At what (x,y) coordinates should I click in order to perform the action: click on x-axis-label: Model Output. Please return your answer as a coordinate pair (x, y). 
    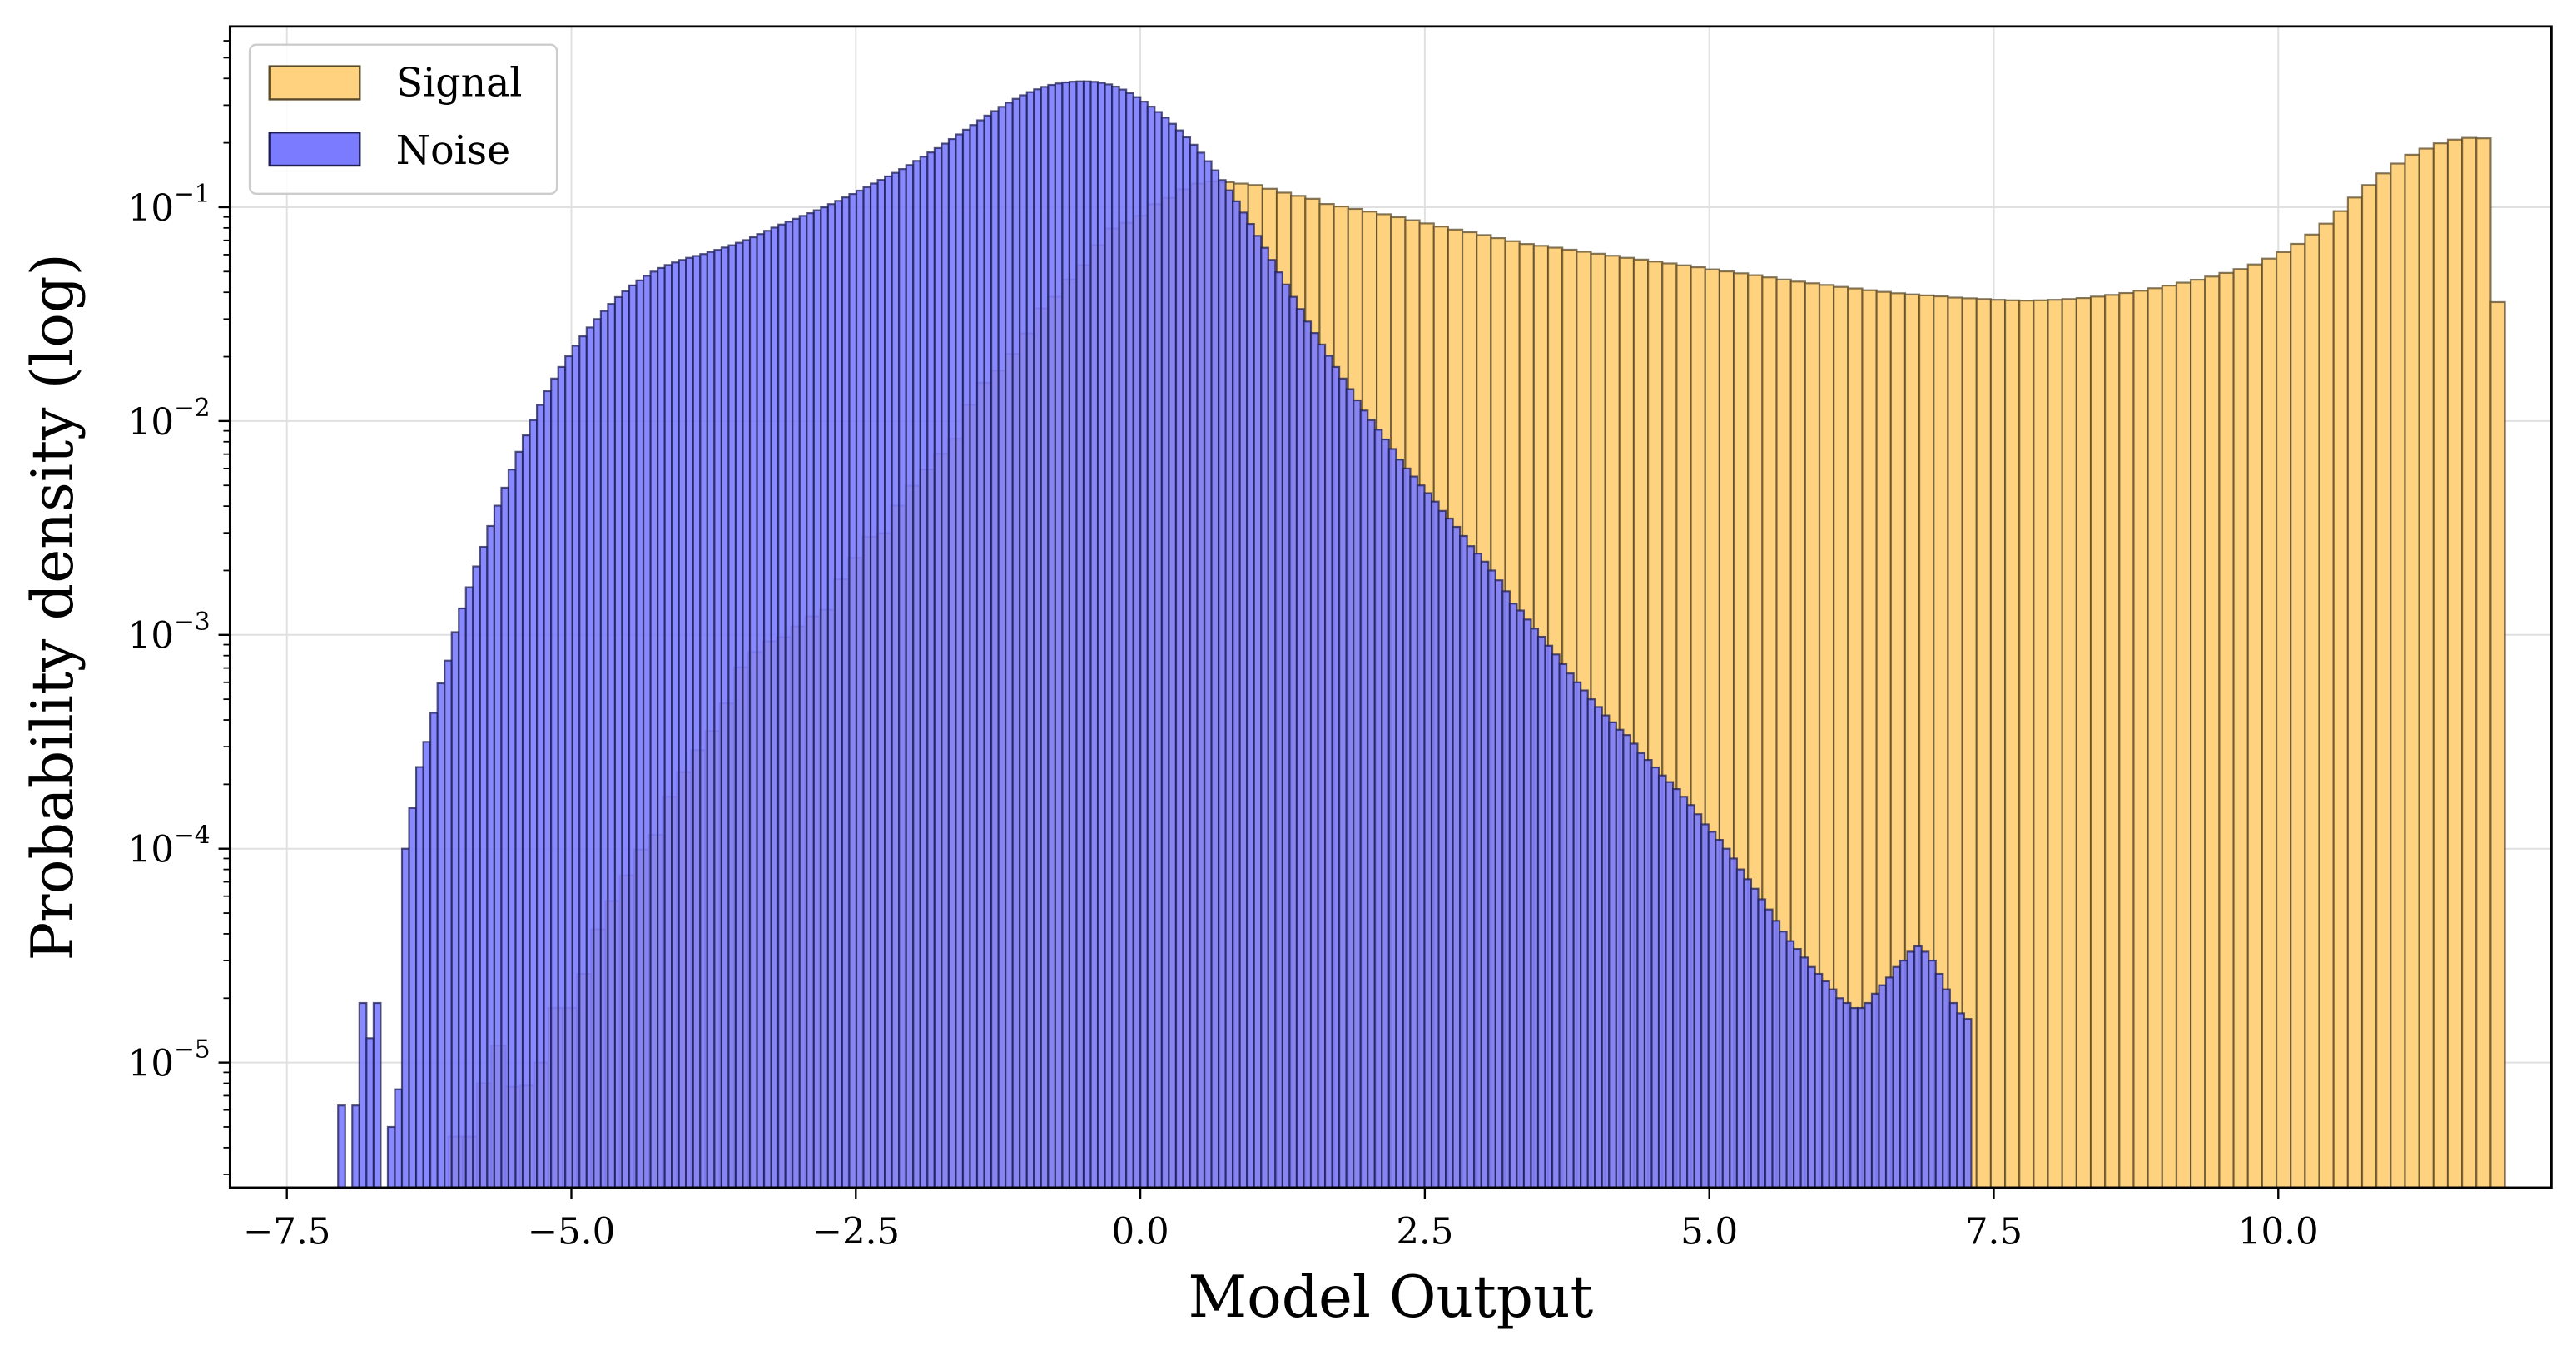
    Looking at the image, I should click on (1390, 1297).